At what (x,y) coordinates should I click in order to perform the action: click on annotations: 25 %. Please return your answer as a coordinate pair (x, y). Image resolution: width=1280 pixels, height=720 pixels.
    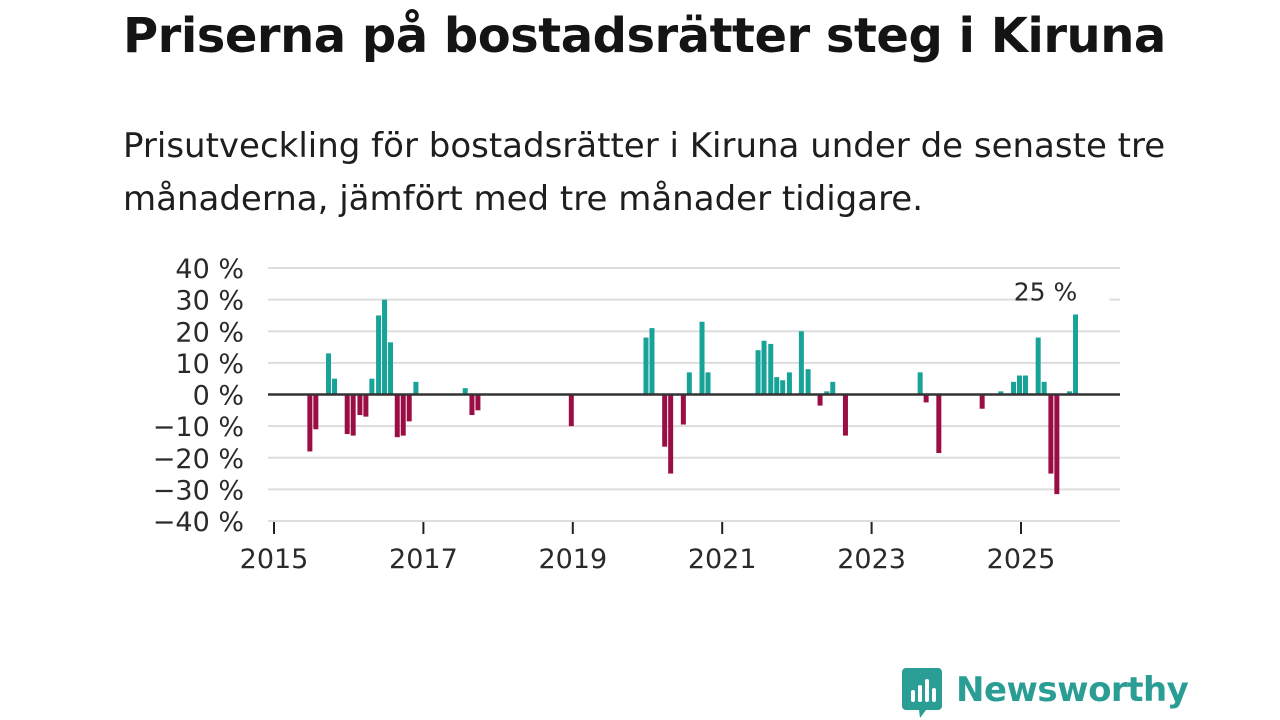
    Looking at the image, I should click on (1062, 290).